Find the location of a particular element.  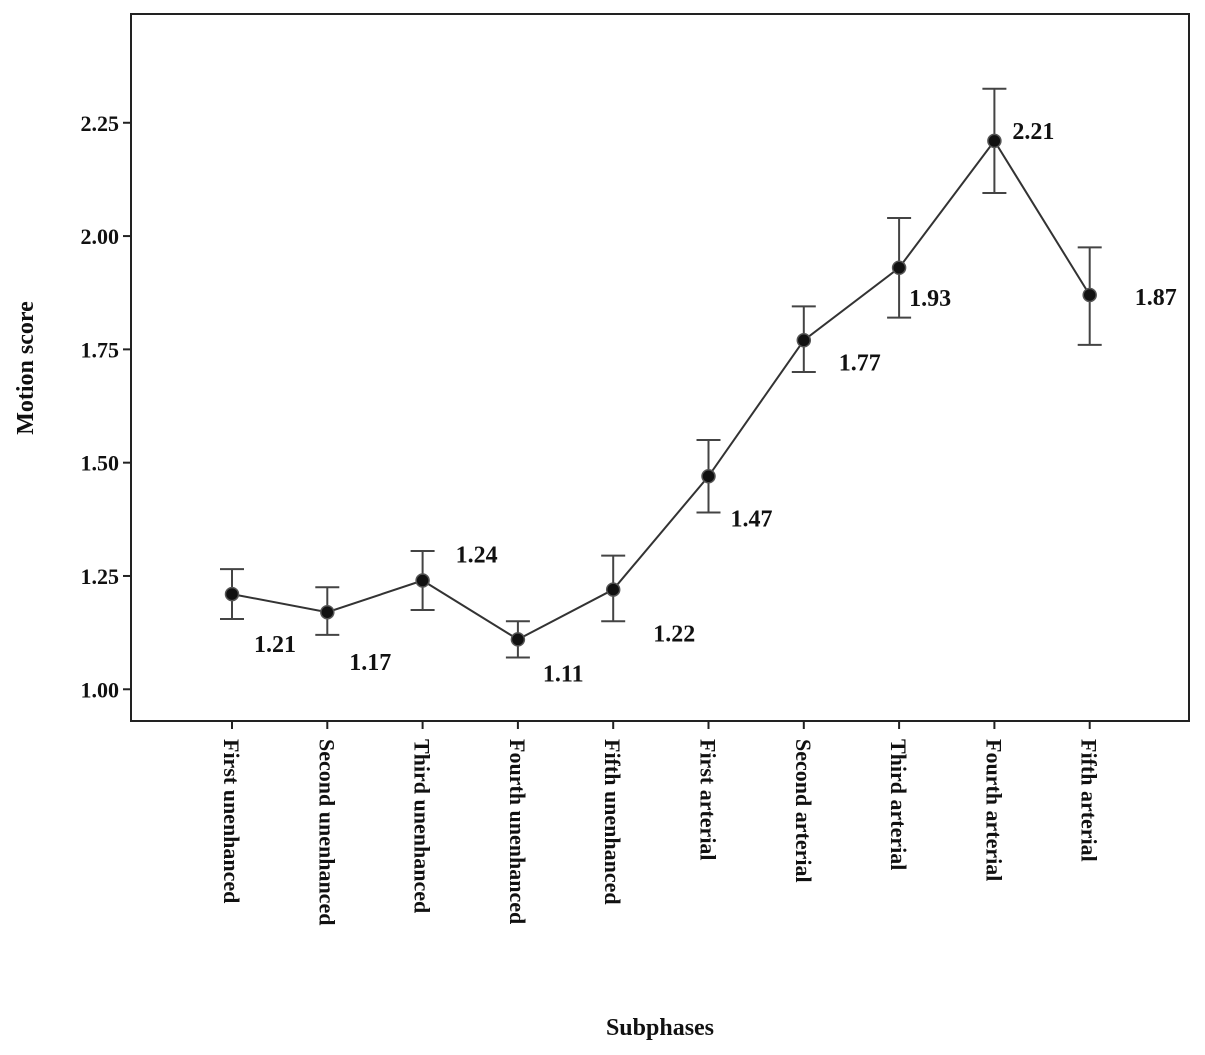

data-label: 1.93 is located at coordinates (930, 299).